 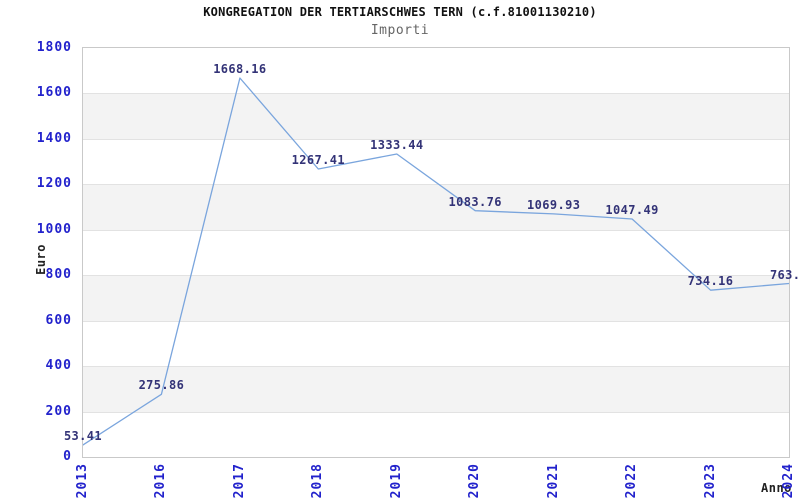 I want to click on data-point-label: 1668.16, so click(x=240, y=68).